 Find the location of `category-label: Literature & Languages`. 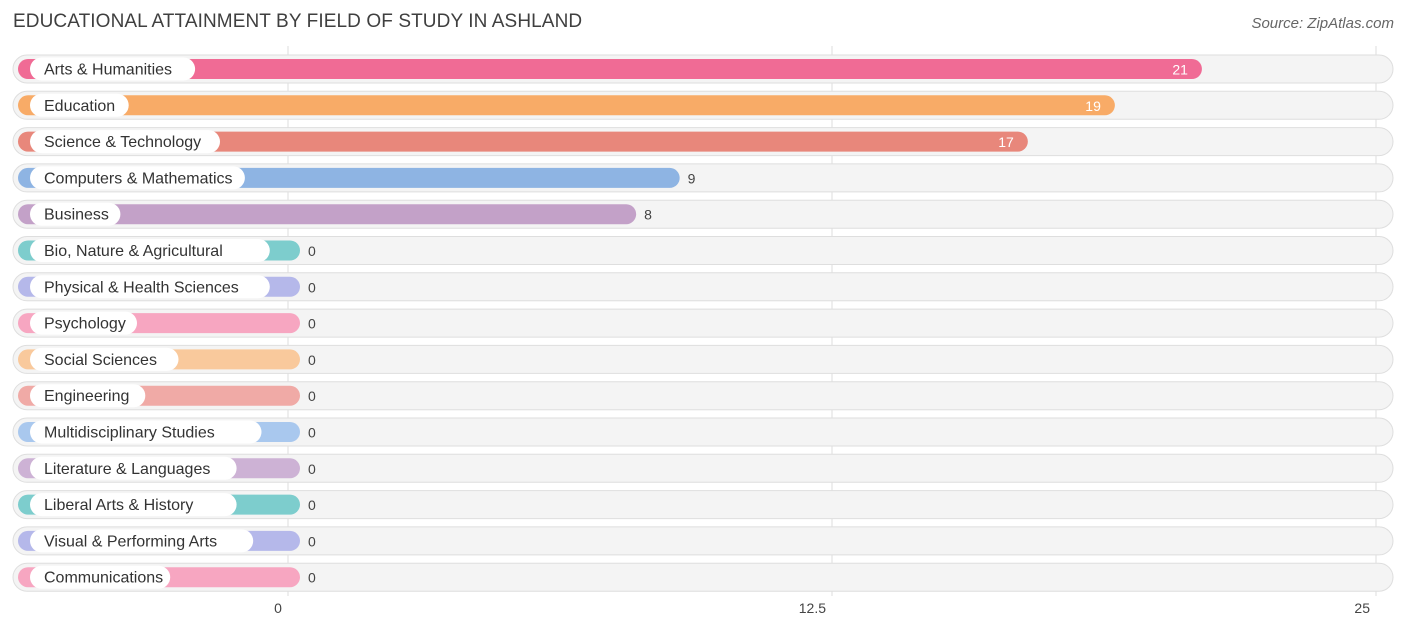

category-label: Literature & Languages is located at coordinates (127, 469).